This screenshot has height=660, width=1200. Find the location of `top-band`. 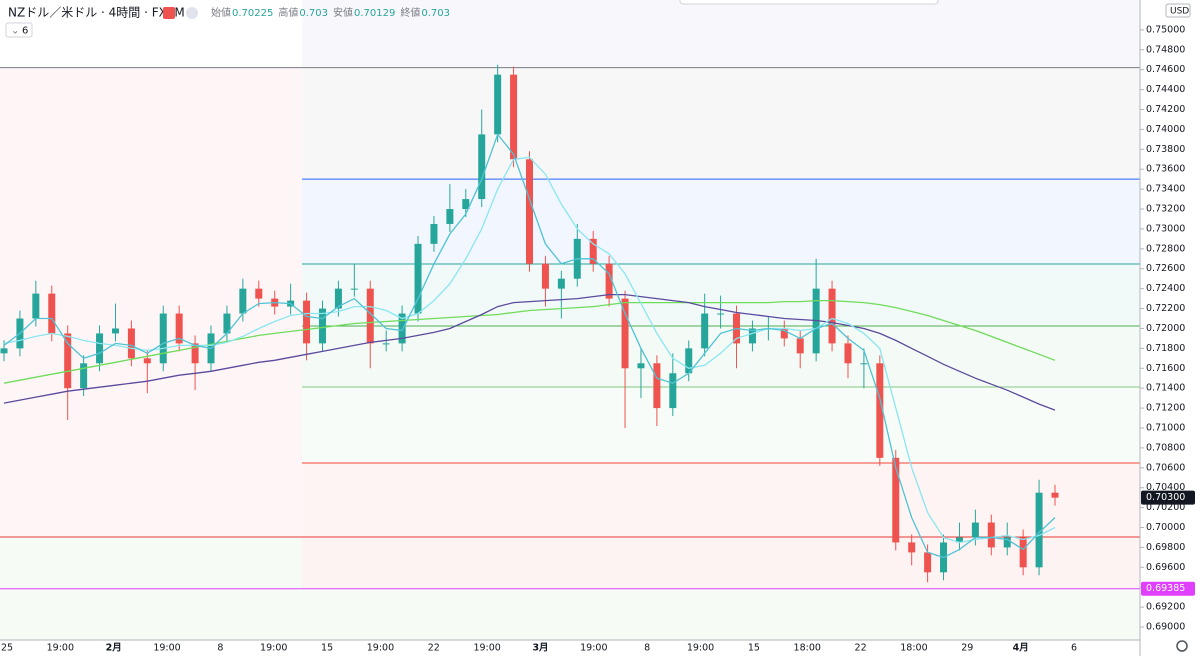

top-band is located at coordinates (721, 34).